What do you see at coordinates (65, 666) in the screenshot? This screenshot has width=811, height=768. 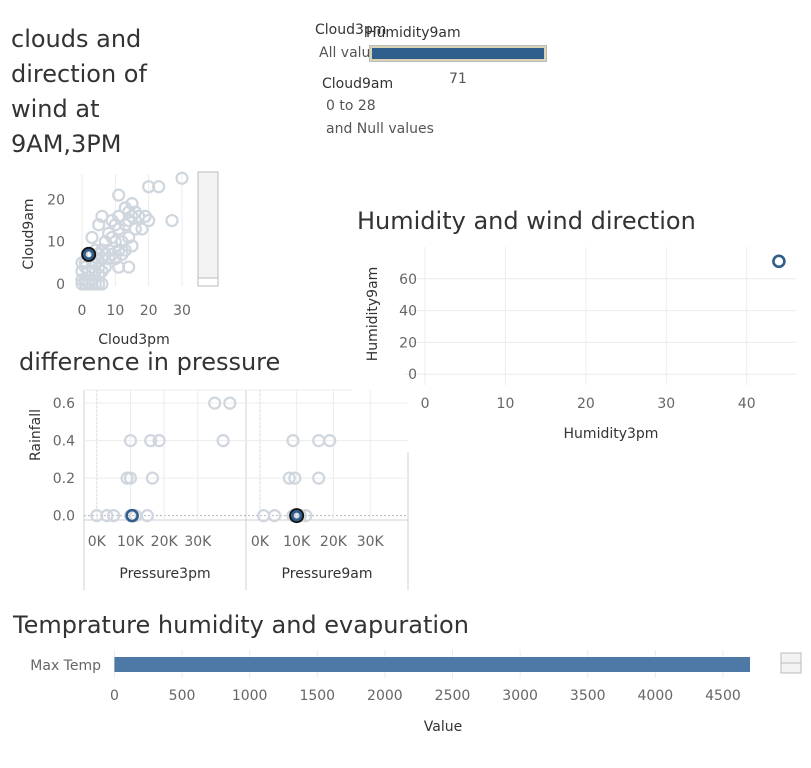 I see `temp-category-label: Max Temp` at bounding box center [65, 666].